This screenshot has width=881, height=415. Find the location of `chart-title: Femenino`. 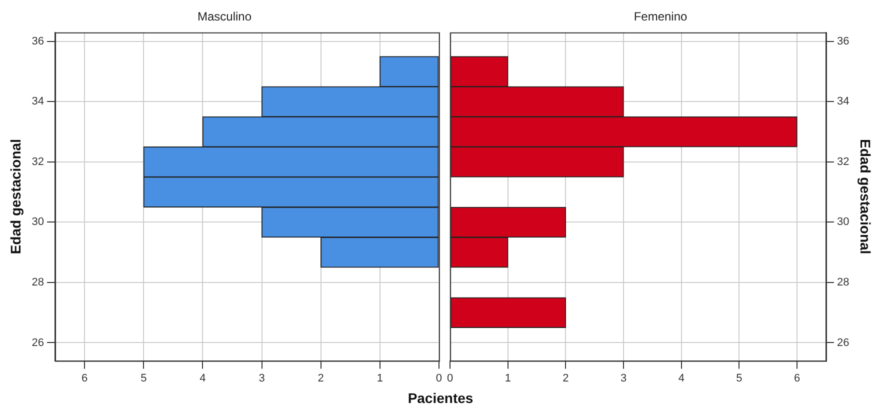

chart-title: Femenino is located at coordinates (661, 17).